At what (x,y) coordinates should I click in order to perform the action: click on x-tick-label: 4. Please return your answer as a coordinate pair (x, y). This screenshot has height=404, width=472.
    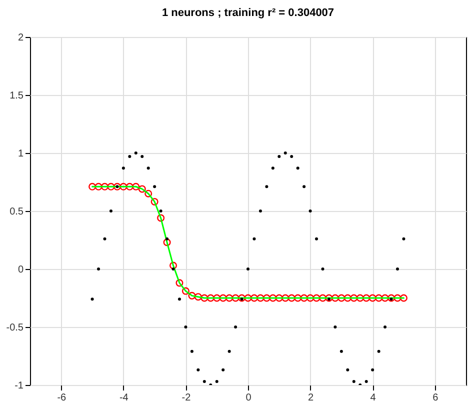
    Looking at the image, I should click on (373, 398).